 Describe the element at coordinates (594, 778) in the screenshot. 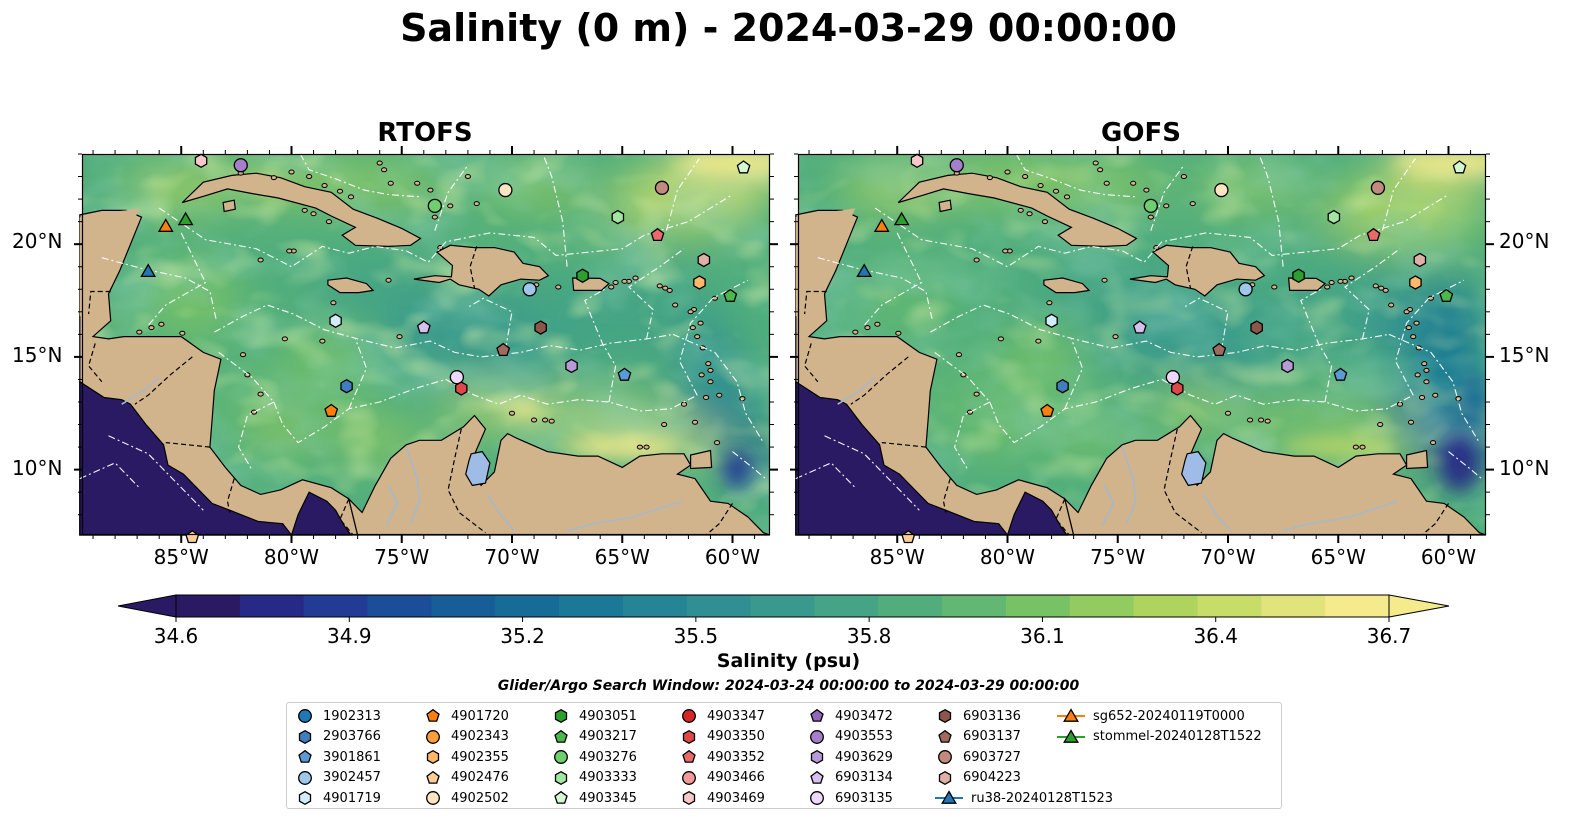

I see `legend-item: 4903333` at that location.